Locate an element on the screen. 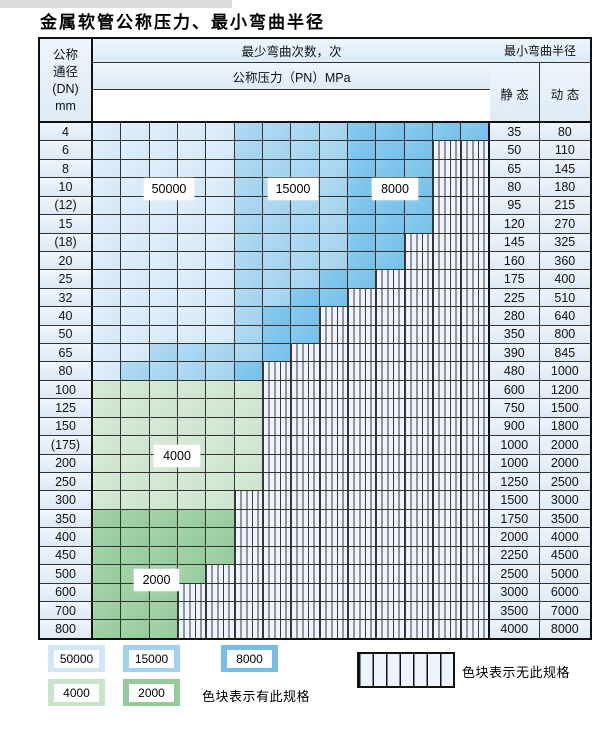 The image size is (600, 743). static-radius-value: 1000 is located at coordinates (514, 445).